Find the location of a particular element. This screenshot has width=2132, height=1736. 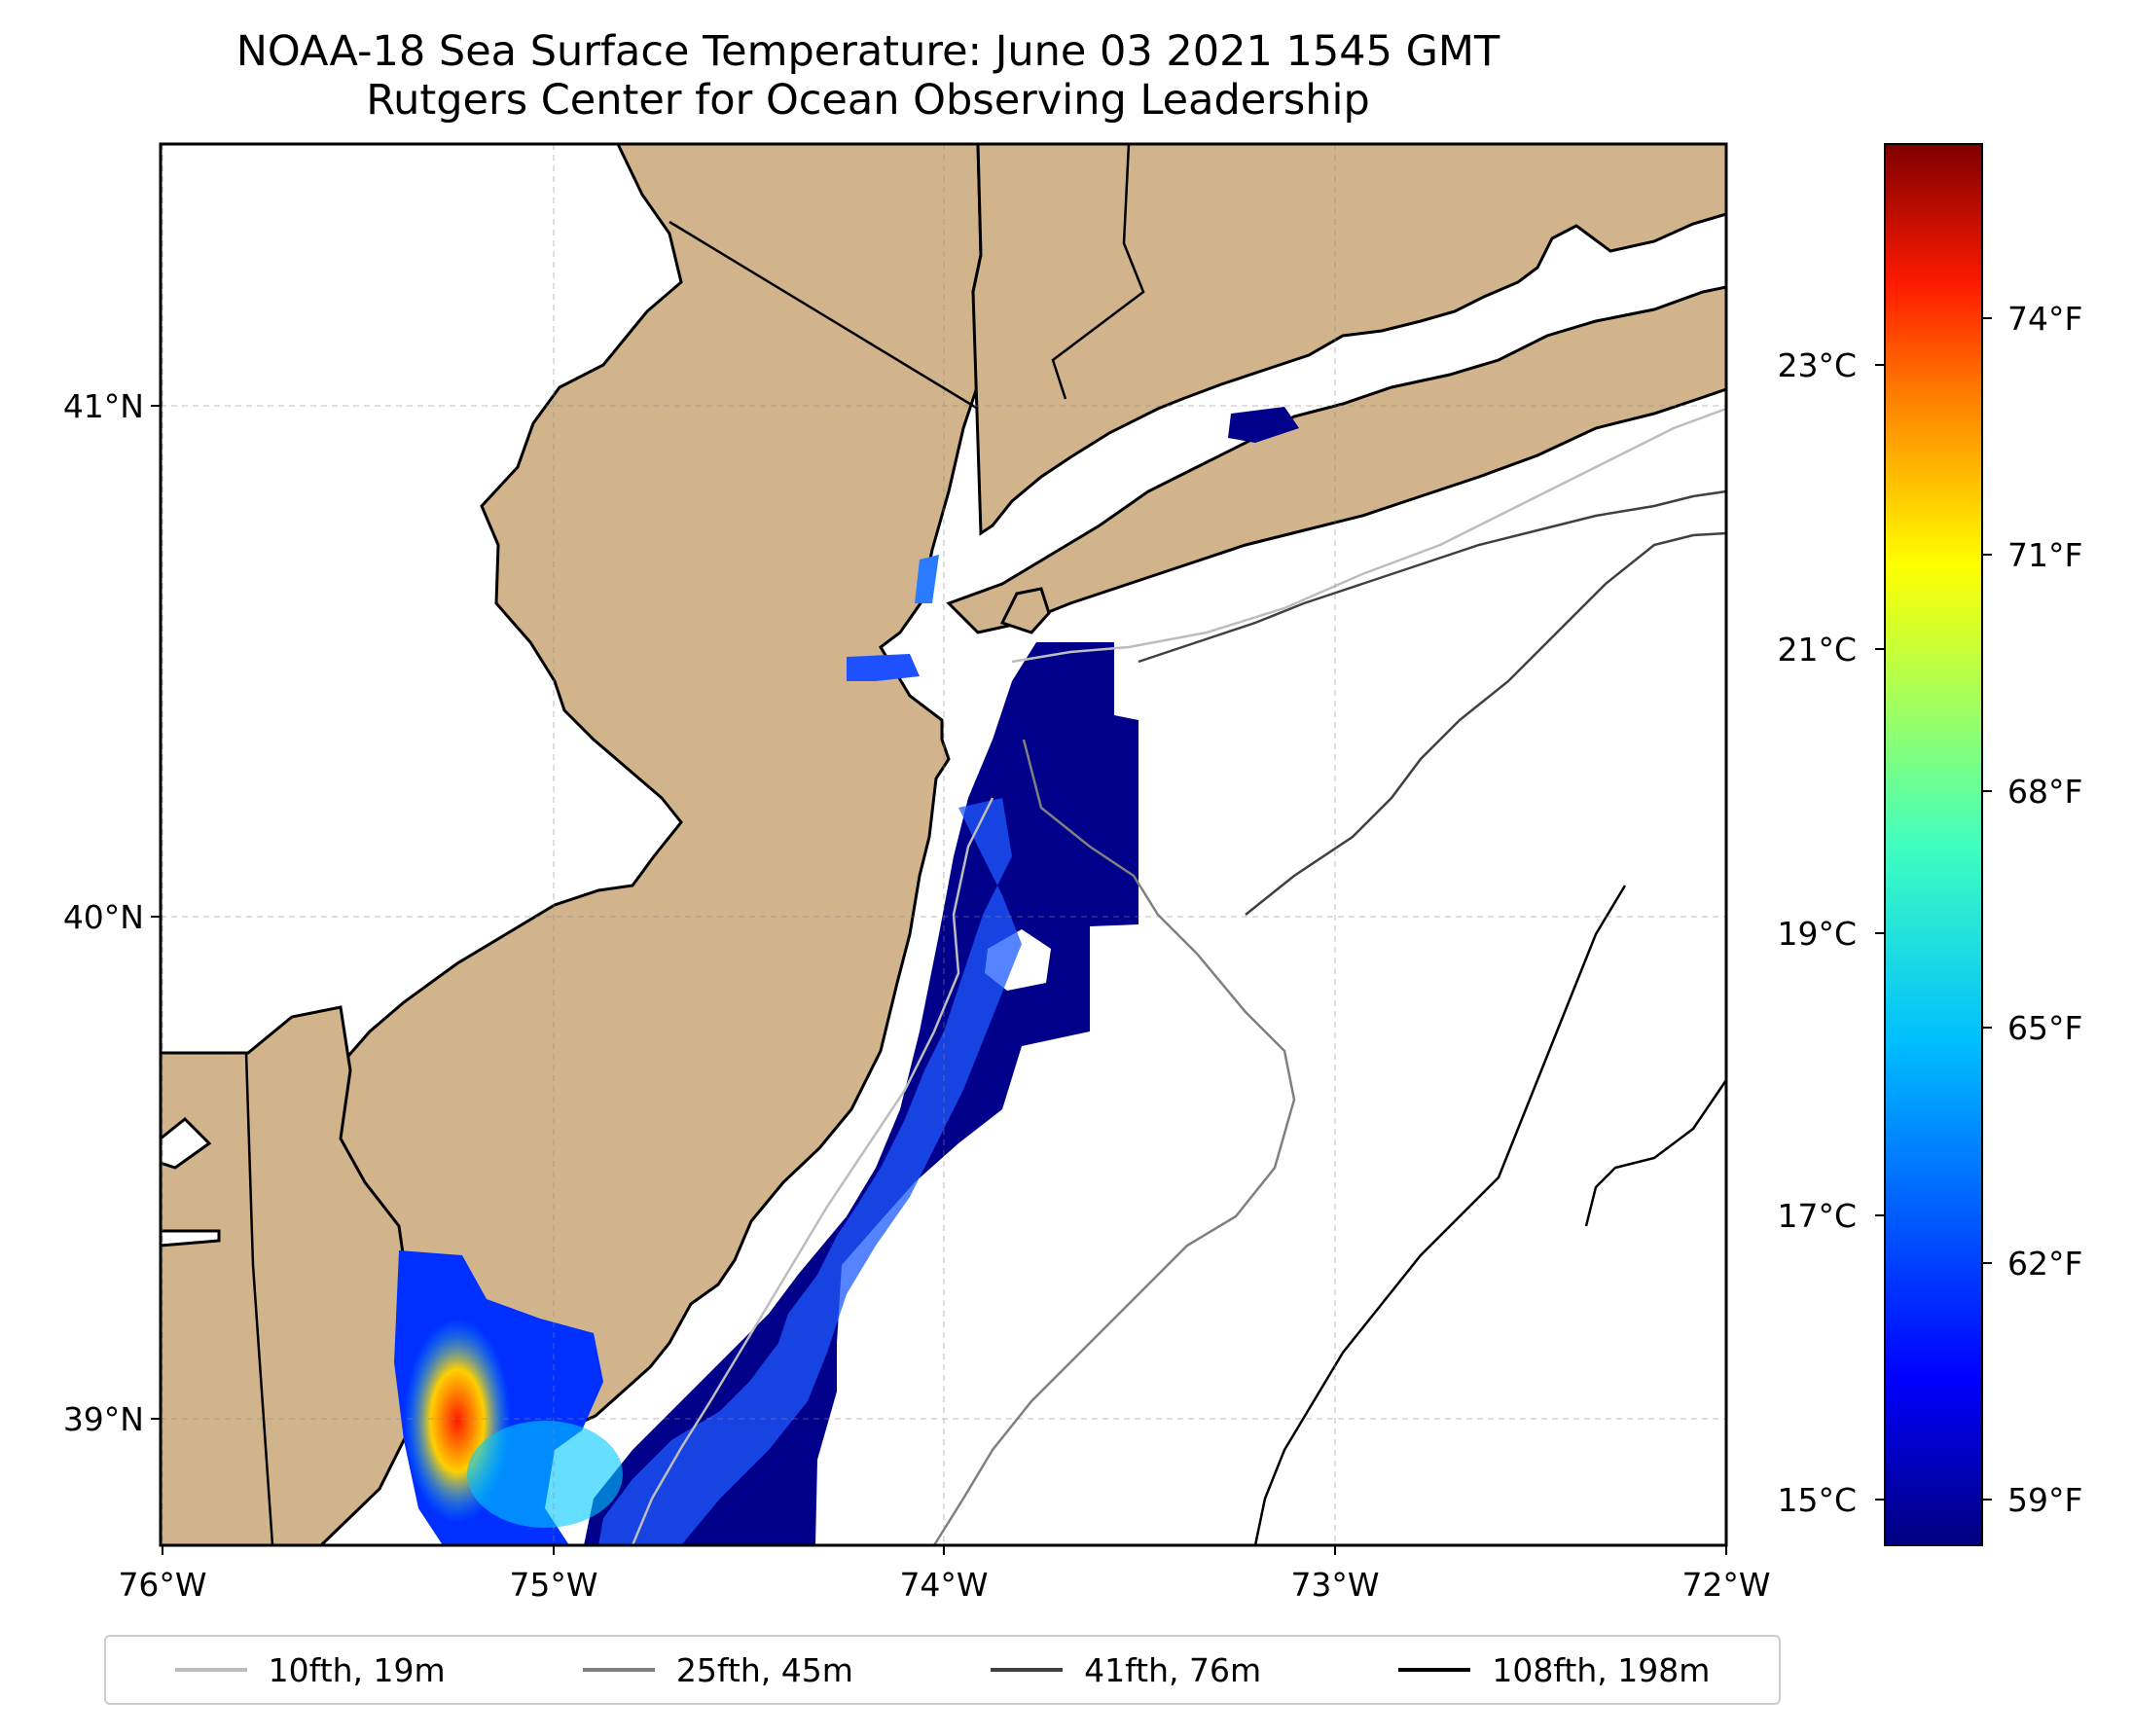

cb-celsius-15: 15°C is located at coordinates (1817, 1500).